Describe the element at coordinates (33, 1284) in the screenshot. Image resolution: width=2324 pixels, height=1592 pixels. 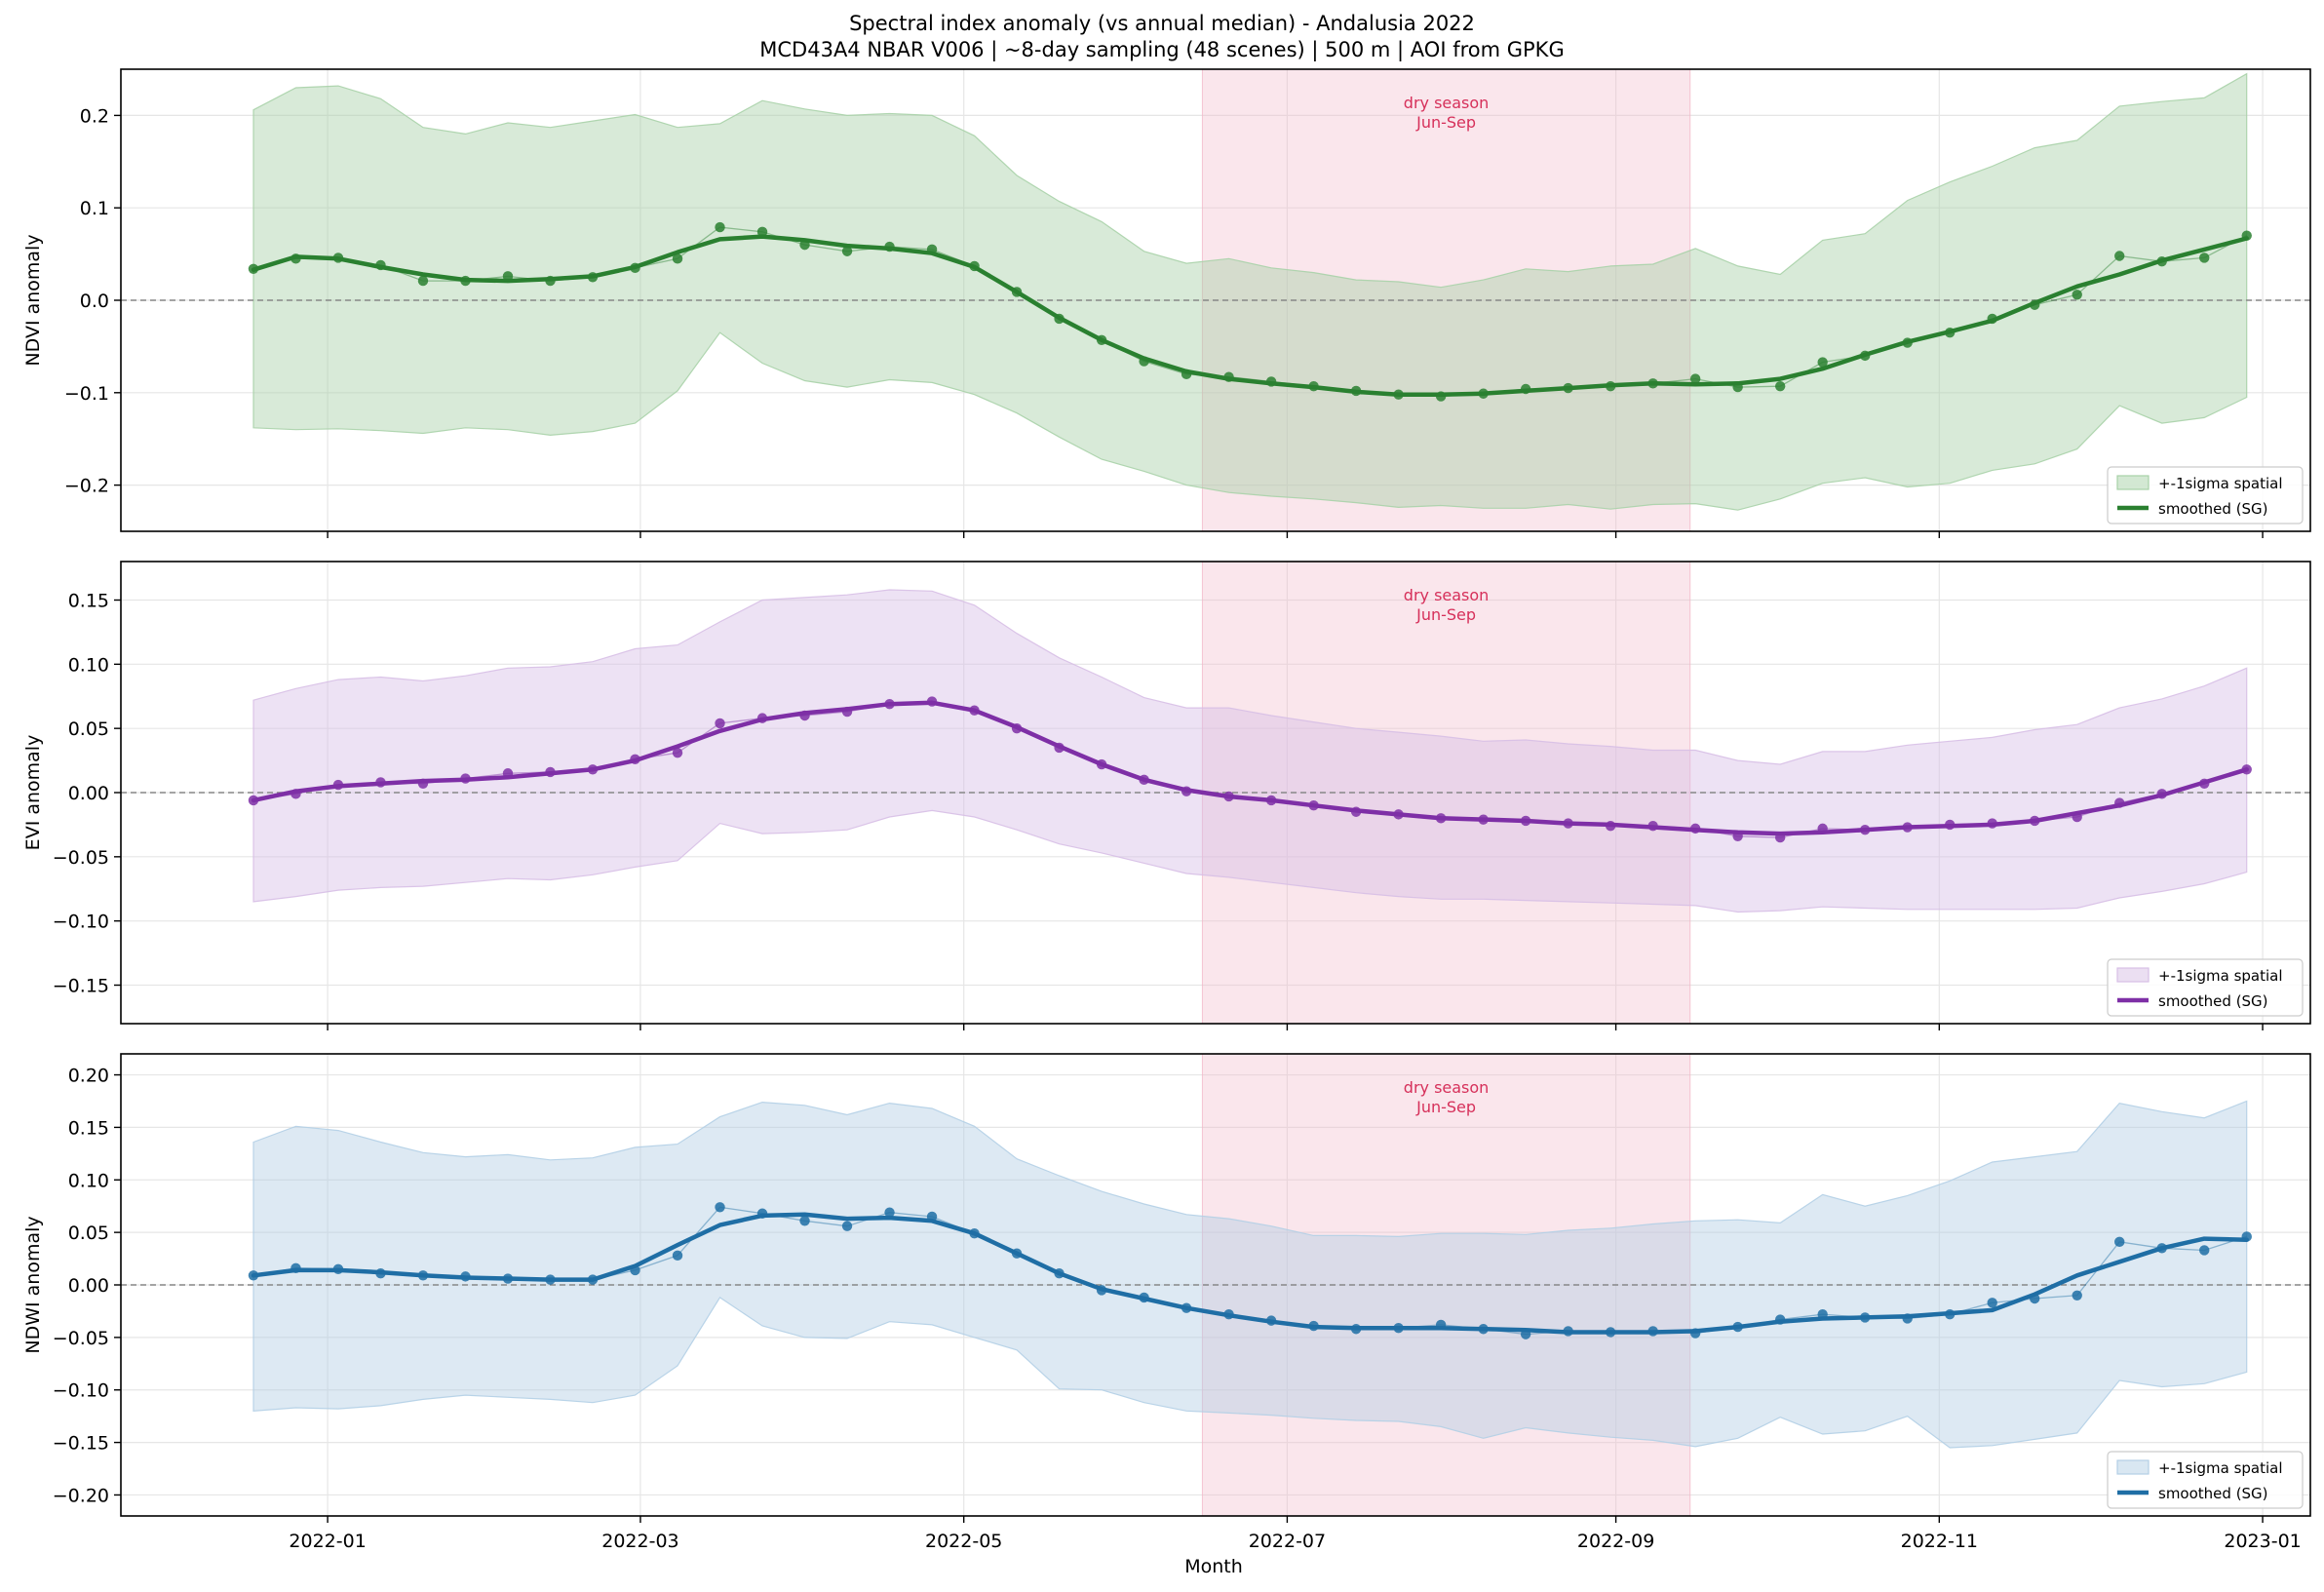
I see `y-axis-label: NDWI anomaly` at that location.